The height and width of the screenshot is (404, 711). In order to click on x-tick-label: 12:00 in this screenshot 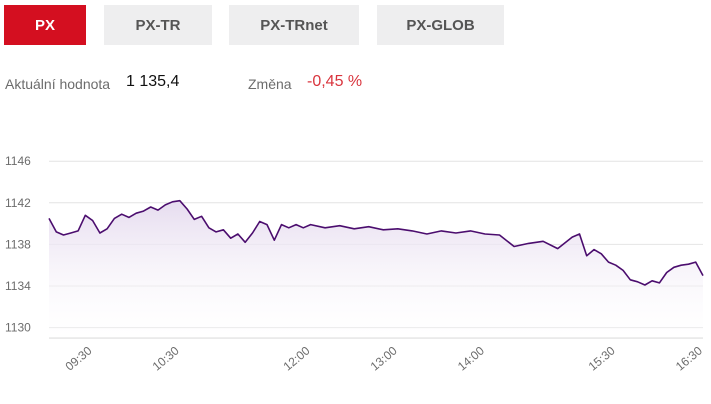, I will do `click(297, 358)`.